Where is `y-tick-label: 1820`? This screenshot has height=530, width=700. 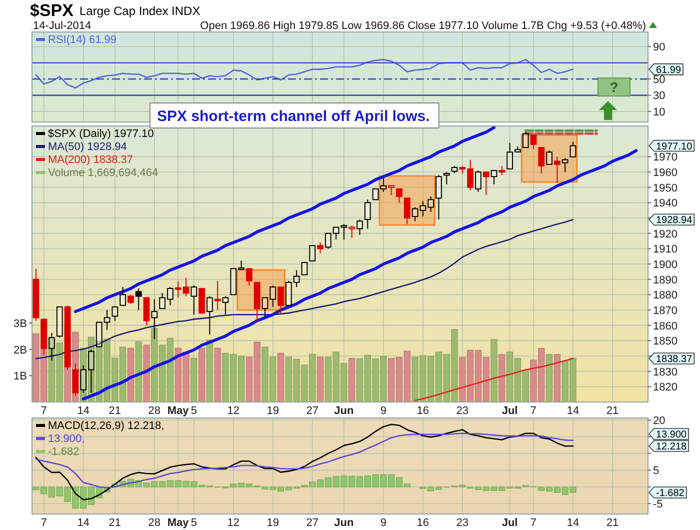
y-tick-label: 1820 is located at coordinates (665, 388).